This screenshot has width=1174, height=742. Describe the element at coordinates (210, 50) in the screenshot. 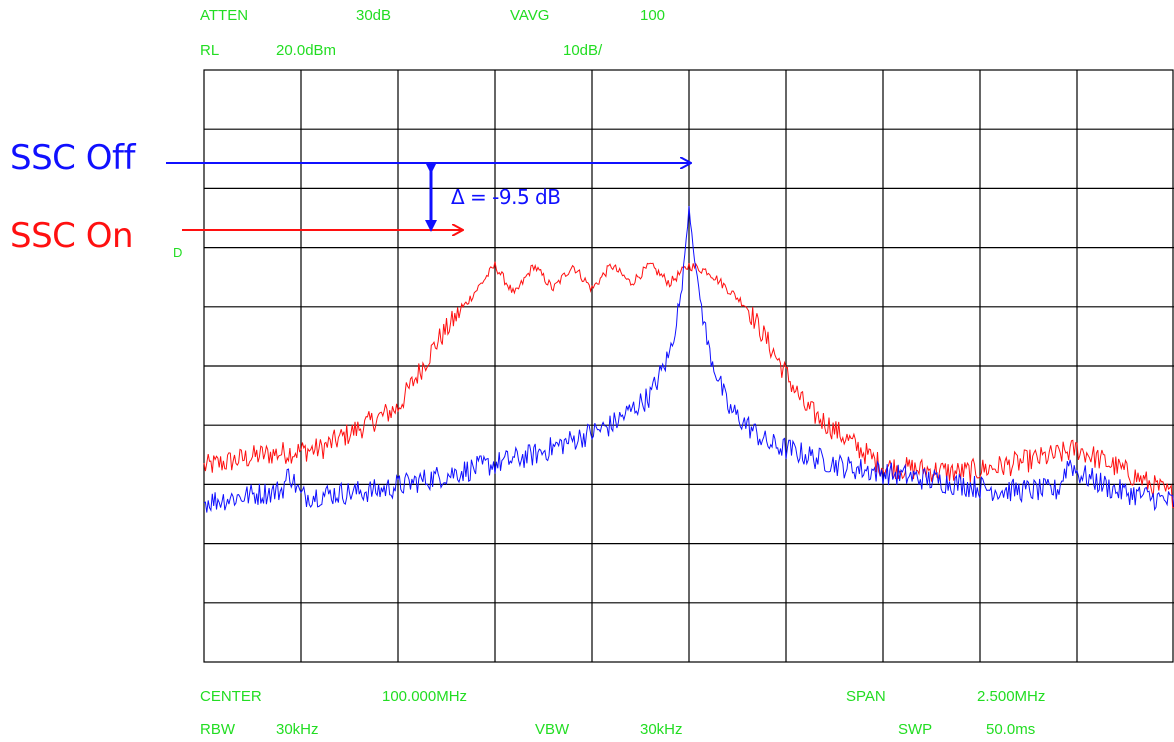

I see `rl-label: RL` at that location.